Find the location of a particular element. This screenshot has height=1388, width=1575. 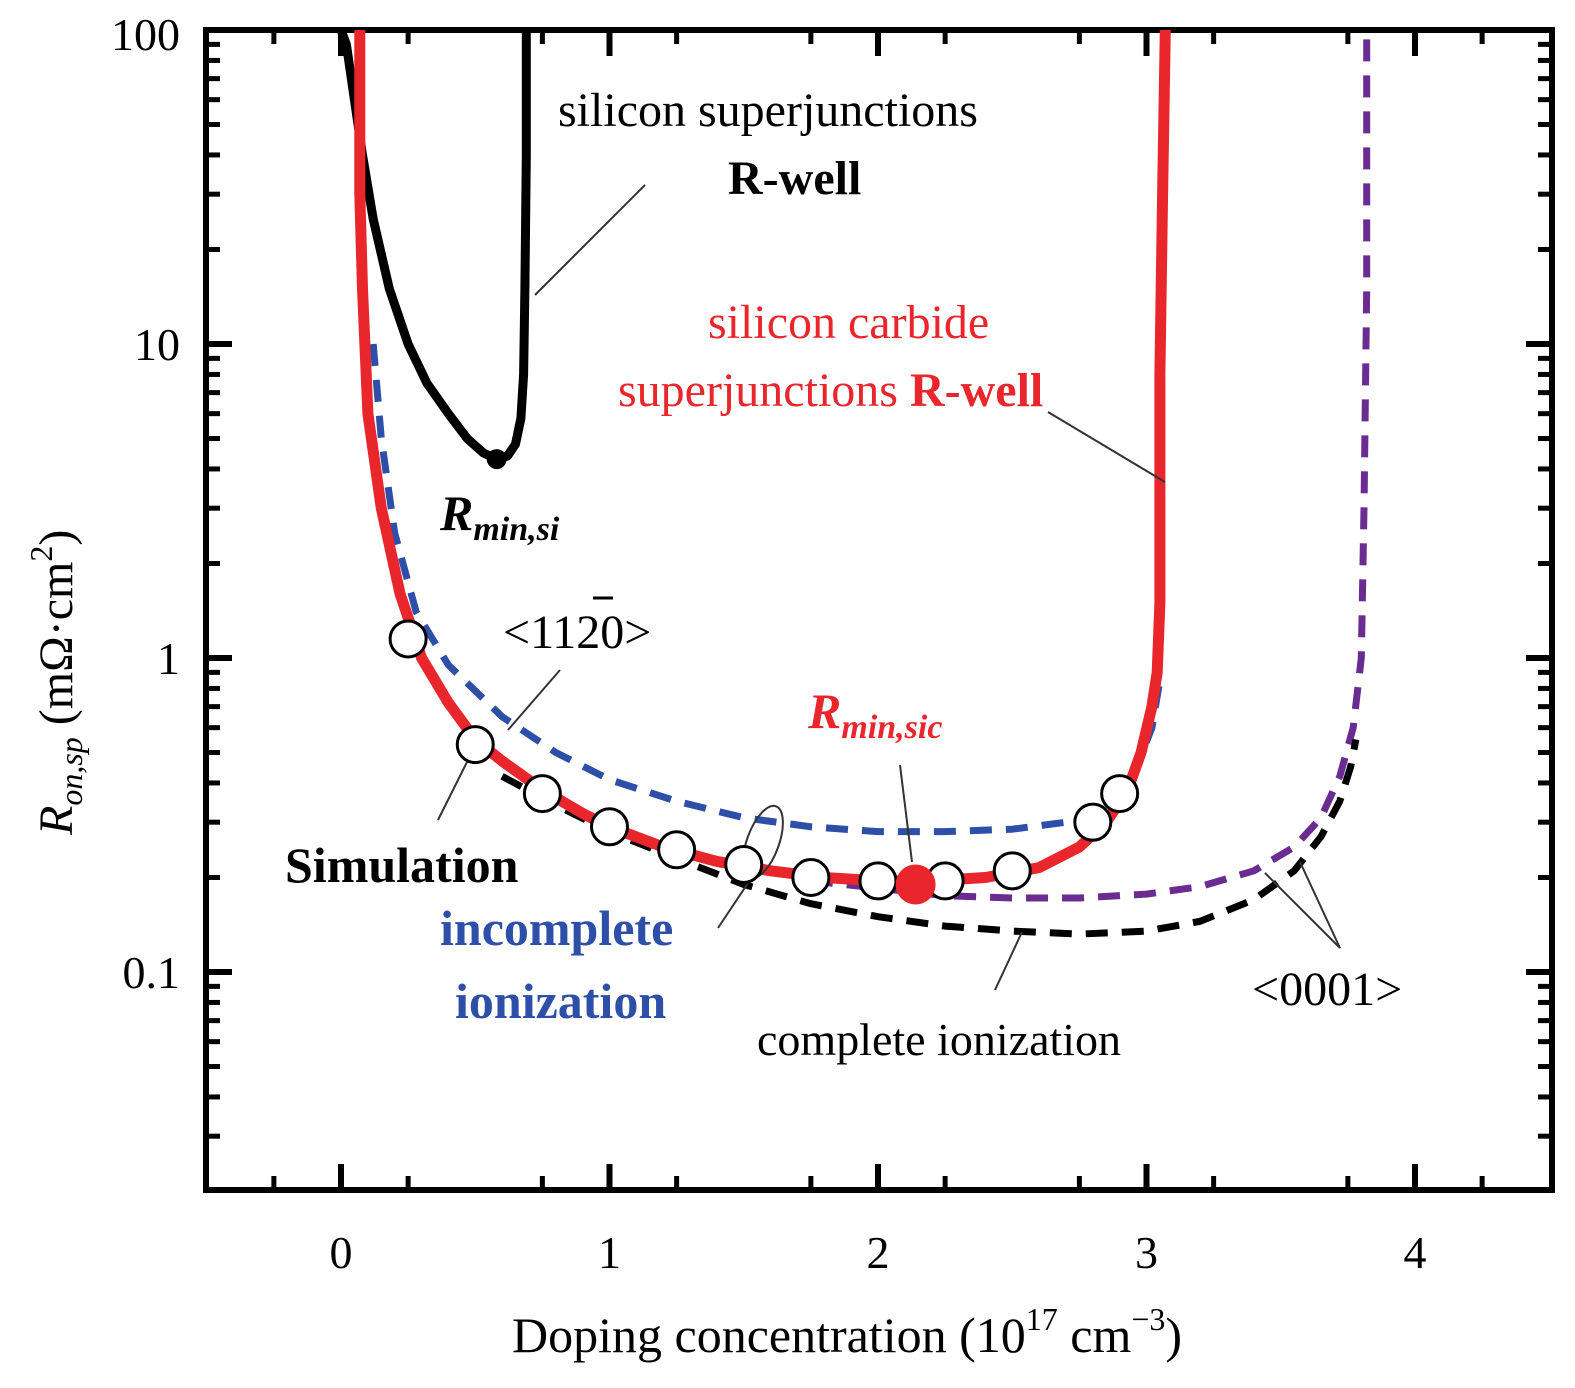

annotation-dir-1120-c: 0> is located at coordinates (625, 632).